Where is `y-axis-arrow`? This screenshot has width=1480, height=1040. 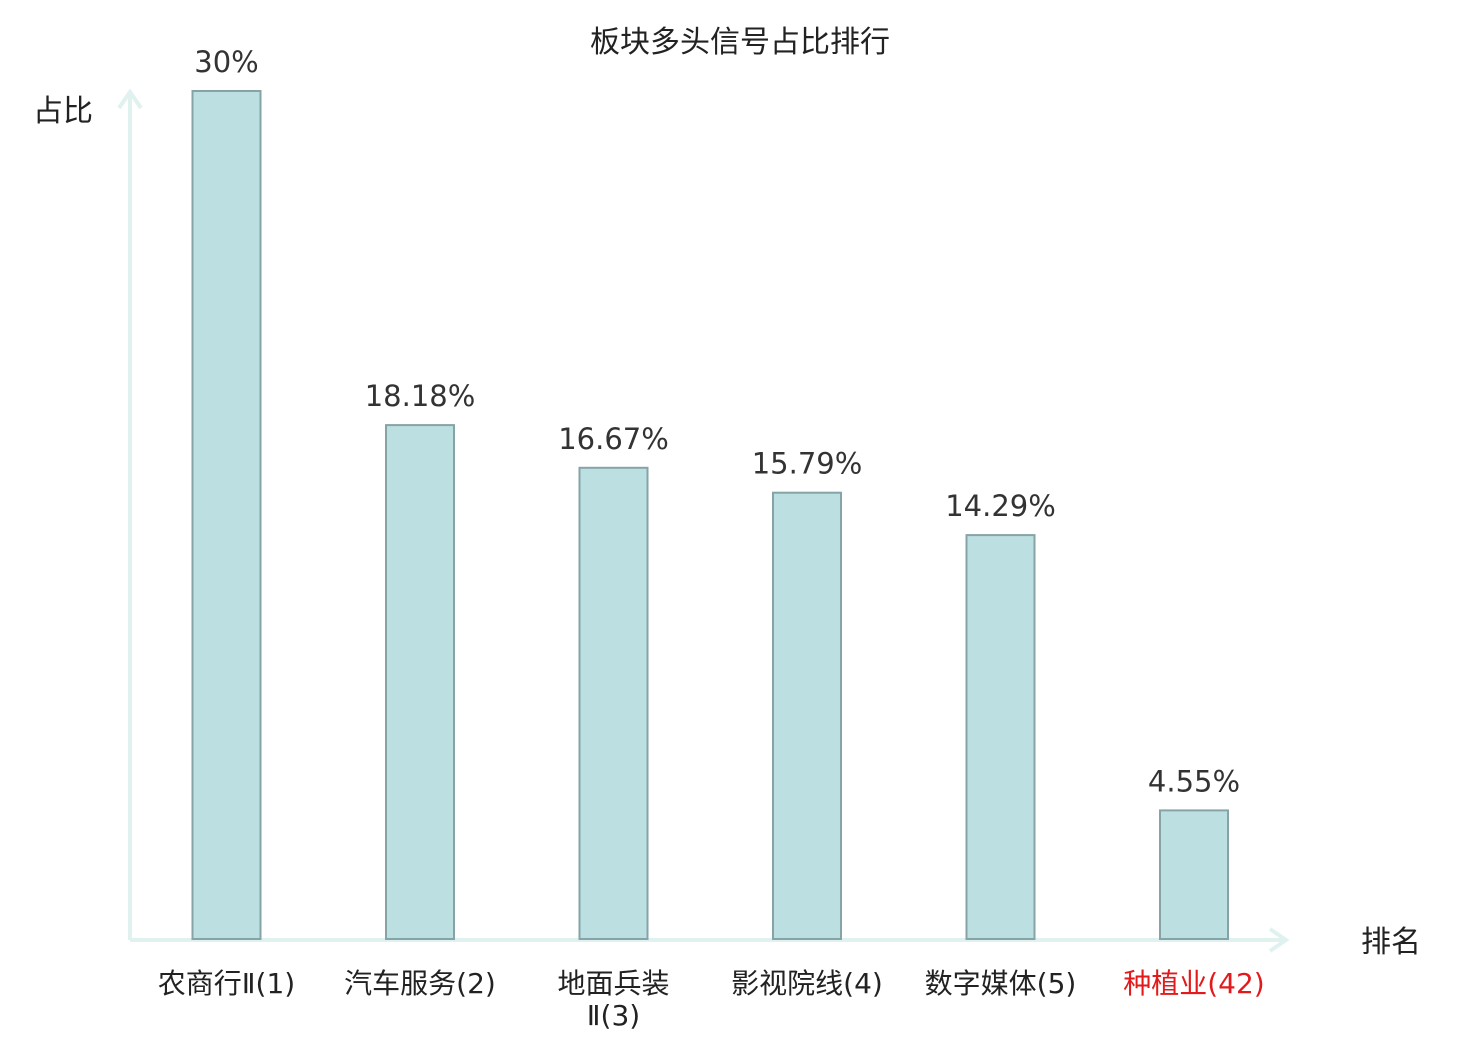 y-axis-arrow is located at coordinates (130, 99).